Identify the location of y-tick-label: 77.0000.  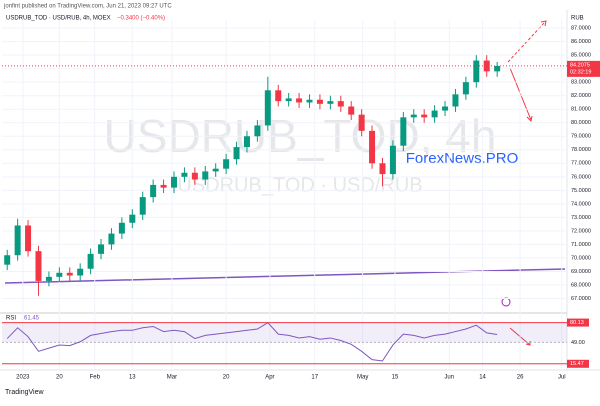
(581, 164).